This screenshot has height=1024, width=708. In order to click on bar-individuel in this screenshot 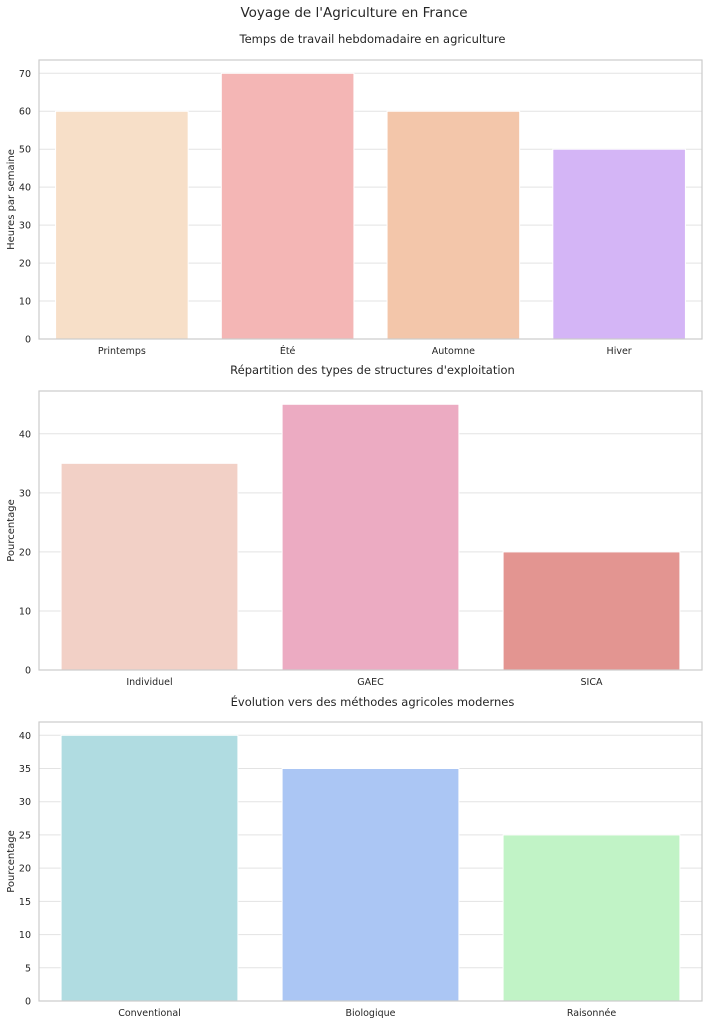, I will do `click(149, 566)`.